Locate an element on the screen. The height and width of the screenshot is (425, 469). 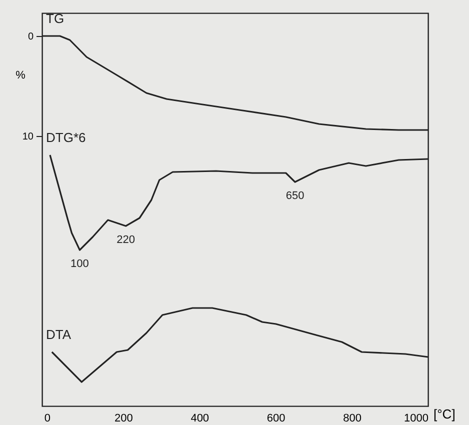
y-tick-label: 10 is located at coordinates (28, 137).